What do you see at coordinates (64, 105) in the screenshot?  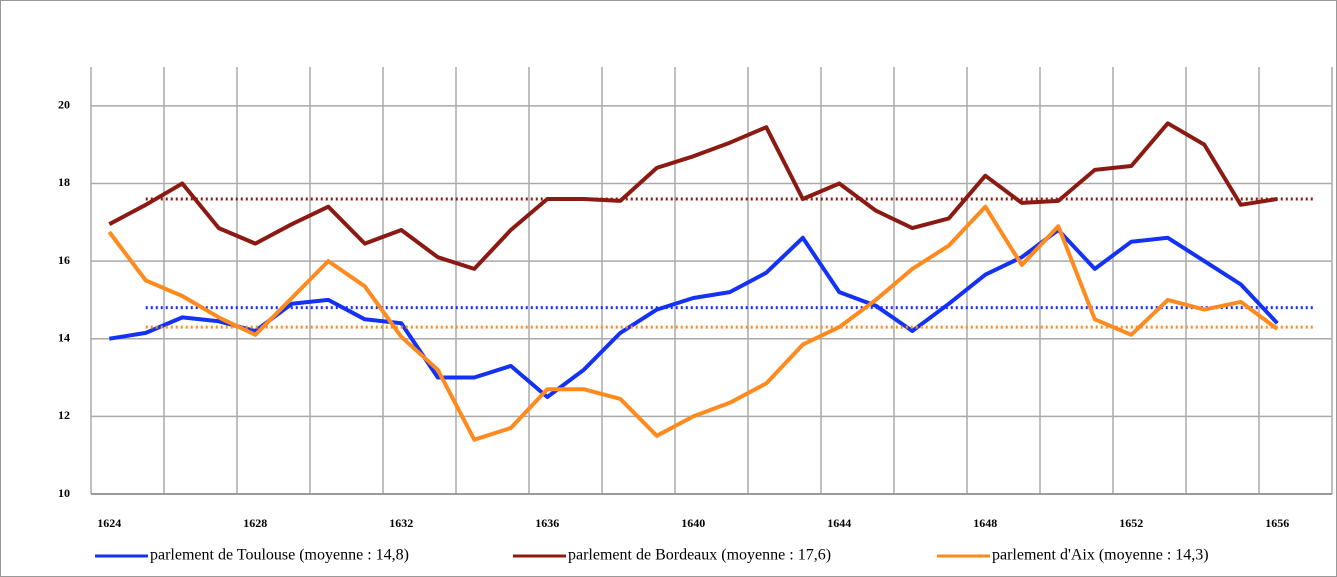 I see `y-tick-label: 20` at bounding box center [64, 105].